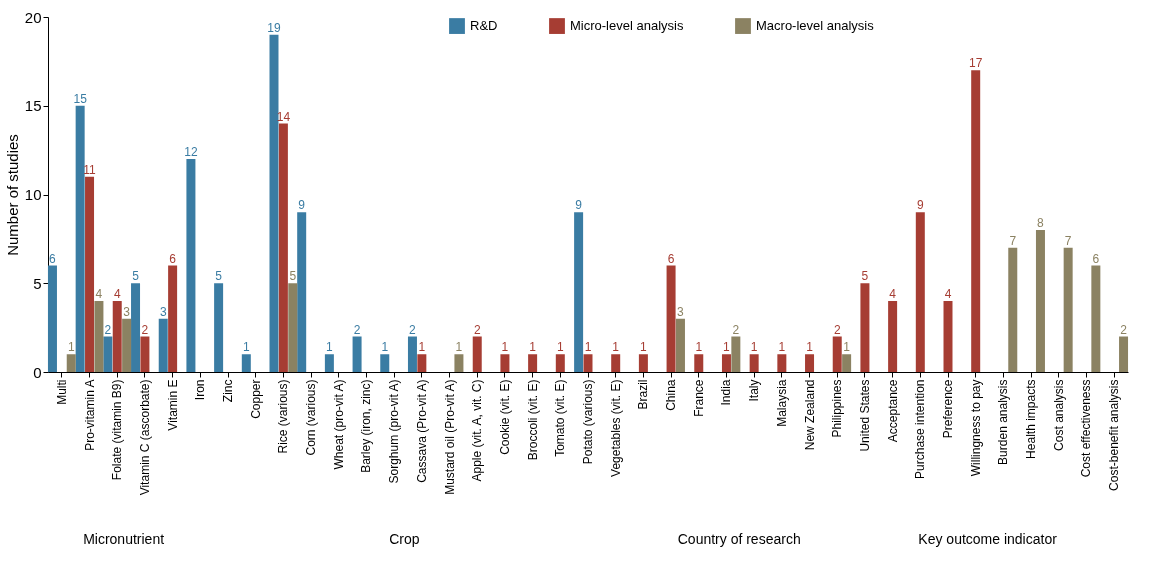 The height and width of the screenshot is (571, 1165). What do you see at coordinates (739, 539) in the screenshot?
I see `text: Country of research` at bounding box center [739, 539].